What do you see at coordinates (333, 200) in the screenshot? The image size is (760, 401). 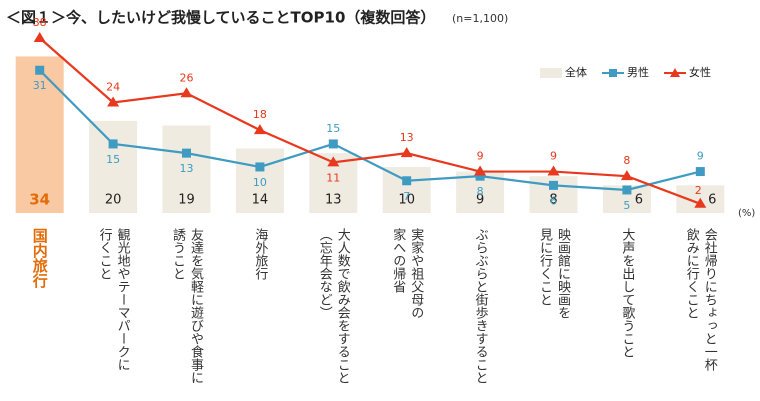 I see `bar-value-label: 13` at bounding box center [333, 200].